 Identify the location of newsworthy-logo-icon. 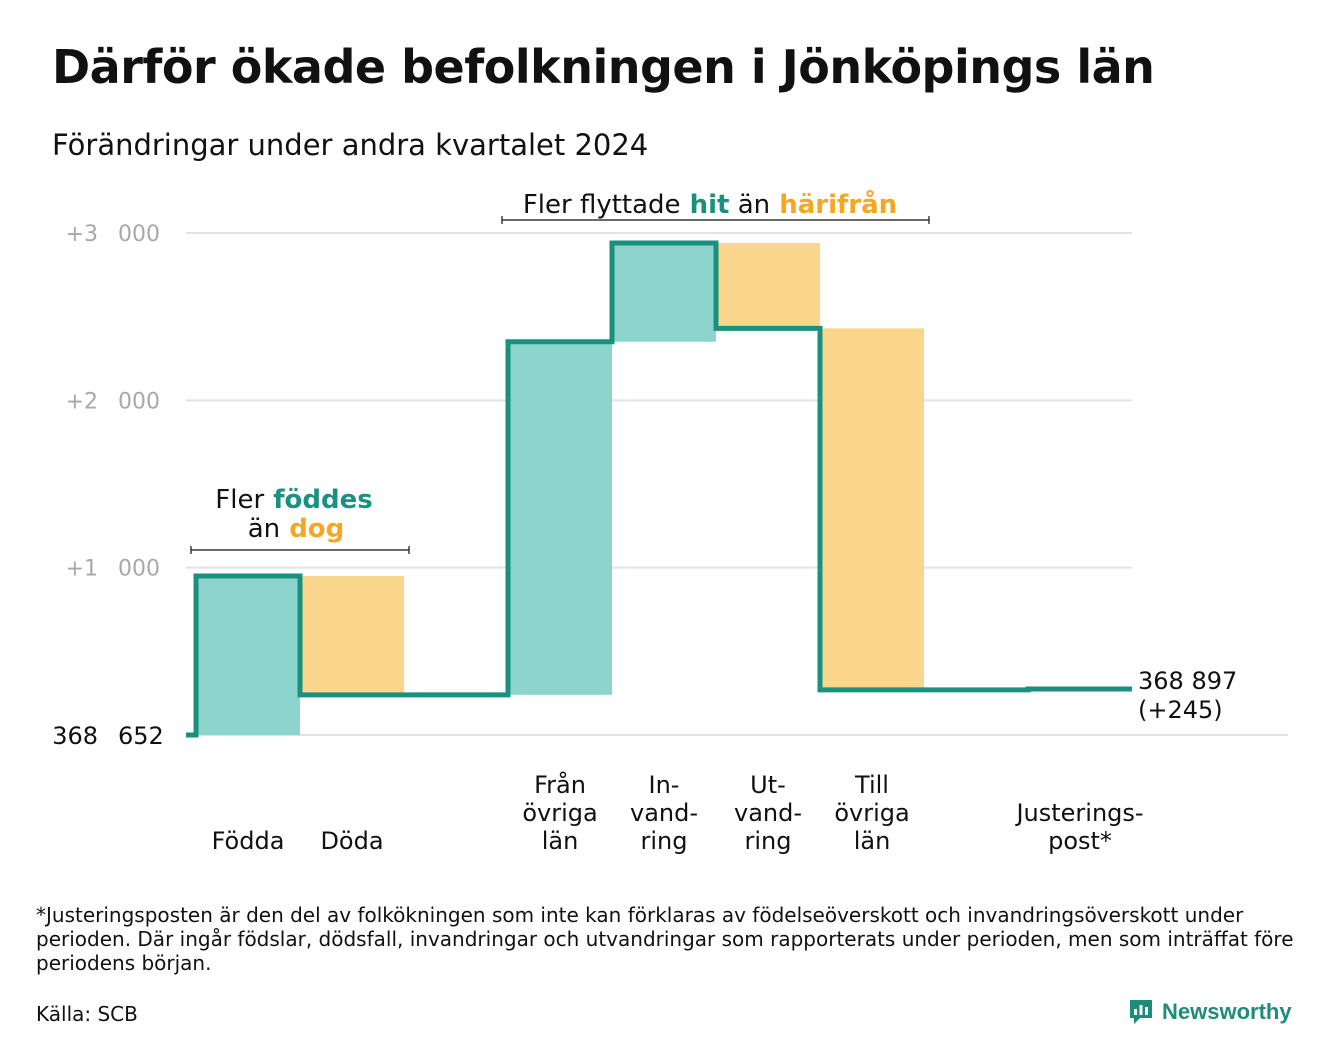
(1141, 1012).